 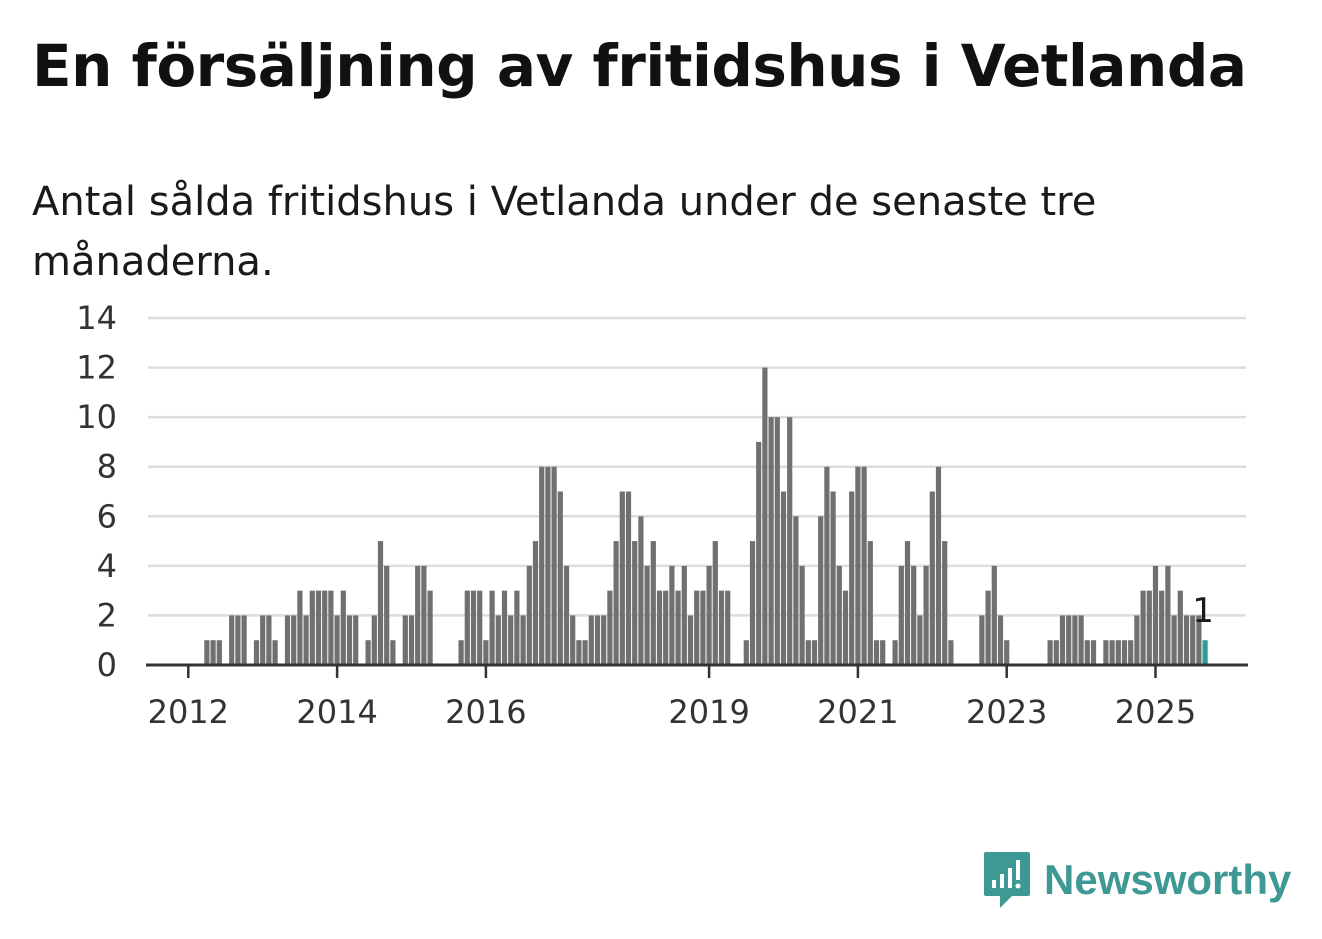 What do you see at coordinates (639, 66) in the screenshot?
I see `chart-title: En försäljning av fritidshus i Vetlanda` at bounding box center [639, 66].